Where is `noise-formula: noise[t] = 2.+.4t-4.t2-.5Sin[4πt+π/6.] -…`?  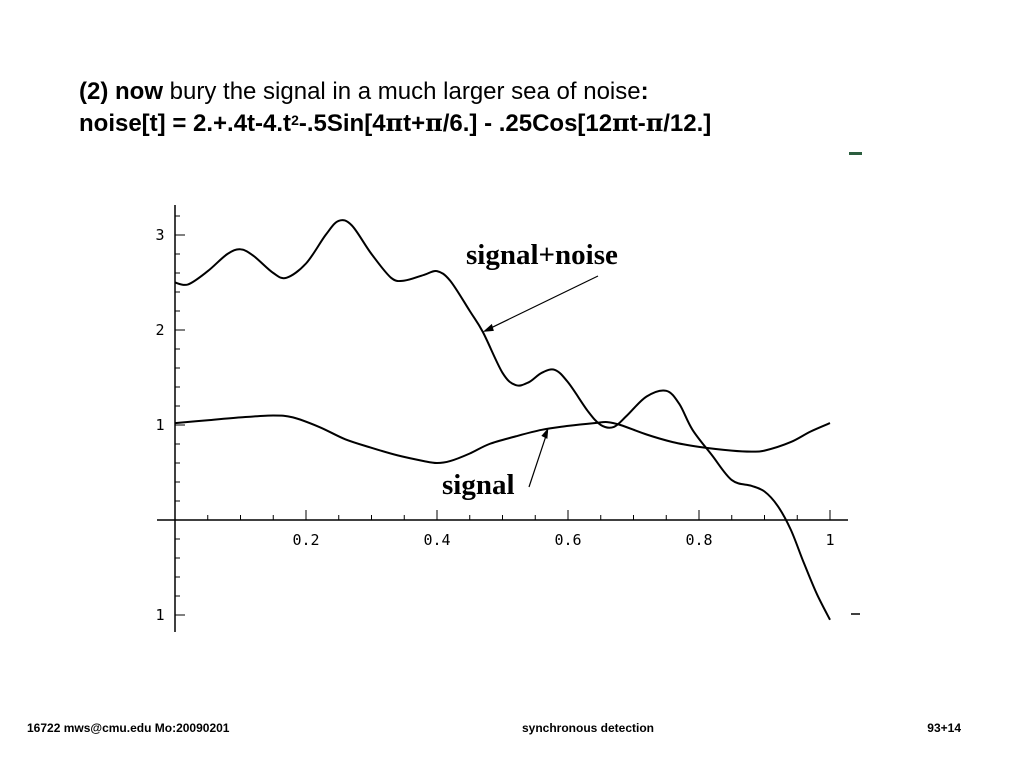 noise-formula: noise[t] = 2.+.4t-4.t2-.5Sin[4πt+π/6.] -… is located at coordinates (395, 123).